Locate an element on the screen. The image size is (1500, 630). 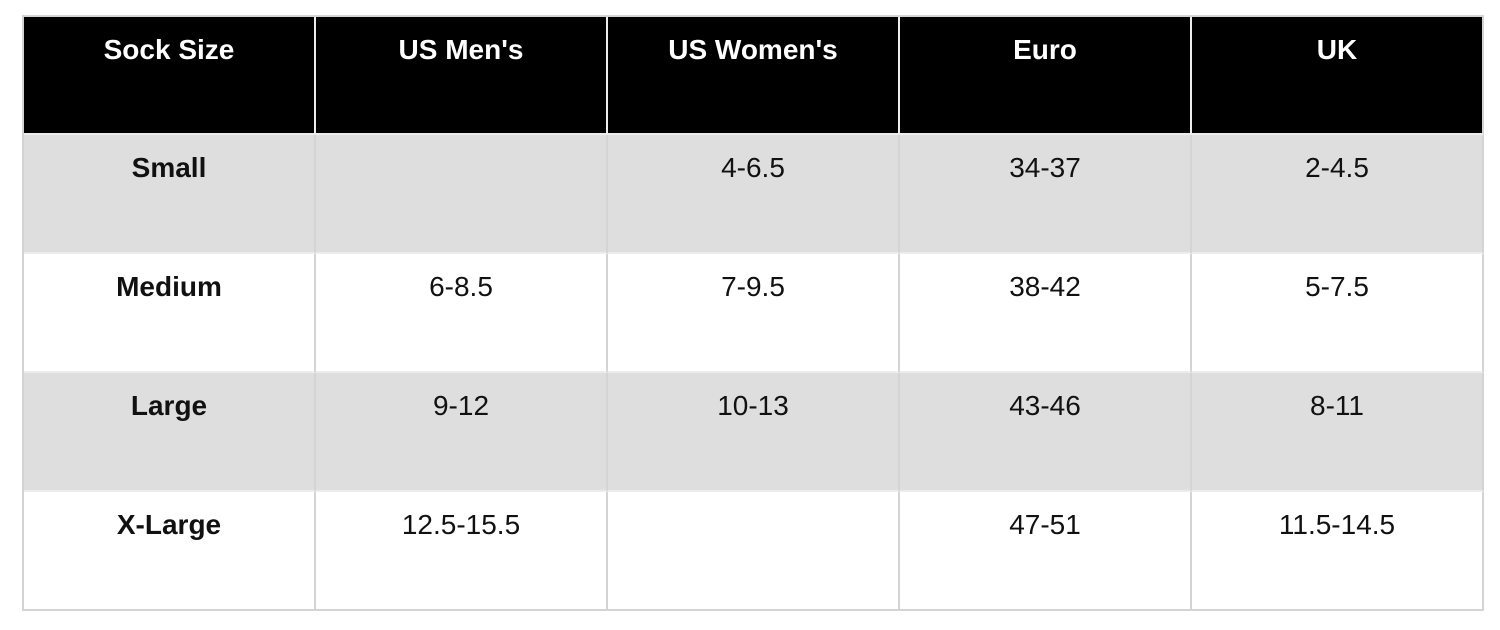
table-cell-us-womens: 7-9.5 is located at coordinates (754, 313).